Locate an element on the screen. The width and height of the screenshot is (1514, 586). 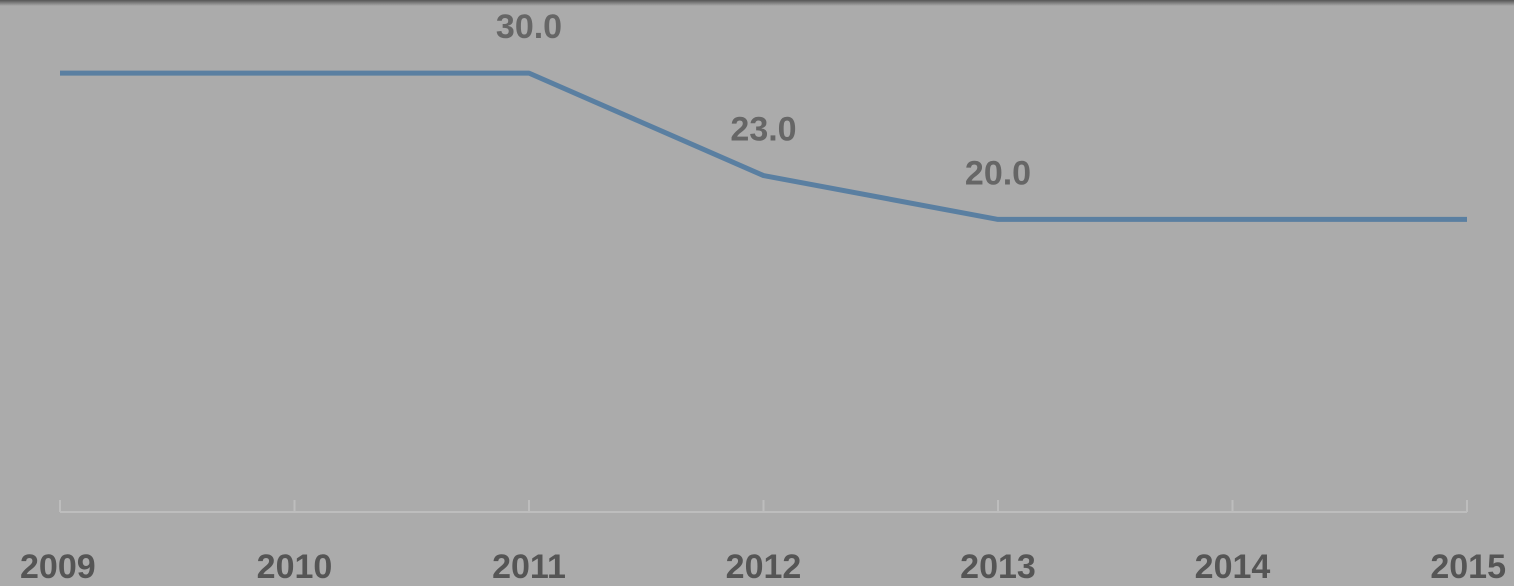
data-label: 20.0 is located at coordinates (998, 173).